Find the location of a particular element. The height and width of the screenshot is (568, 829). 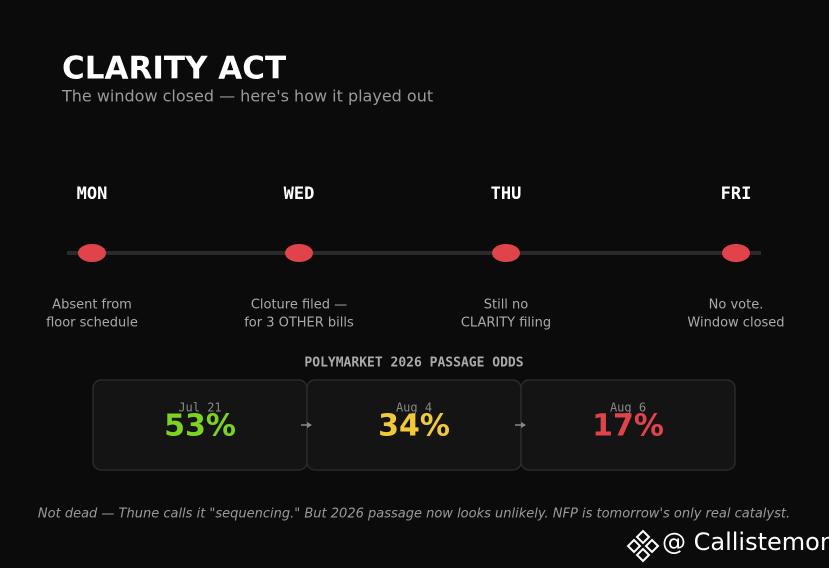

day-note: CLARITY filing is located at coordinates (506, 323).